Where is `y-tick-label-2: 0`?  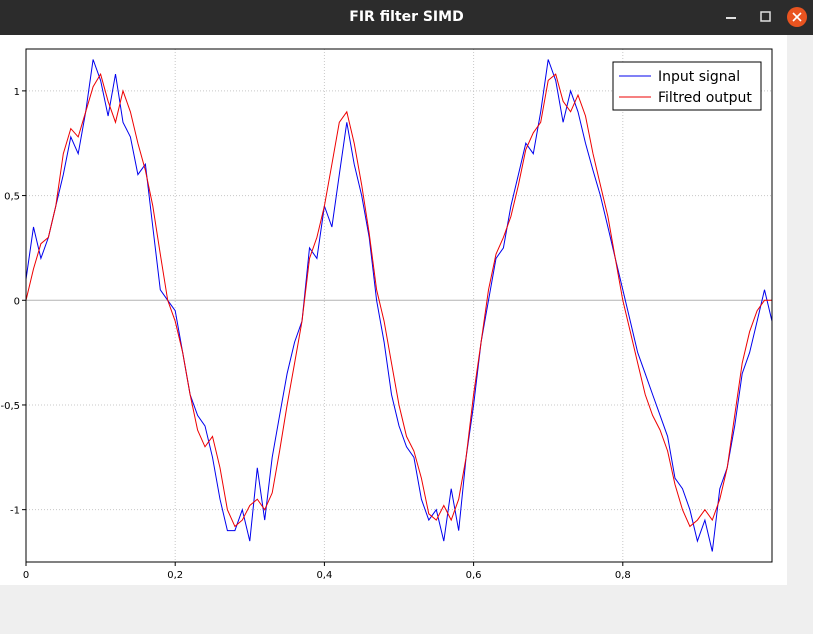 y-tick-label-2: 0 is located at coordinates (17, 301).